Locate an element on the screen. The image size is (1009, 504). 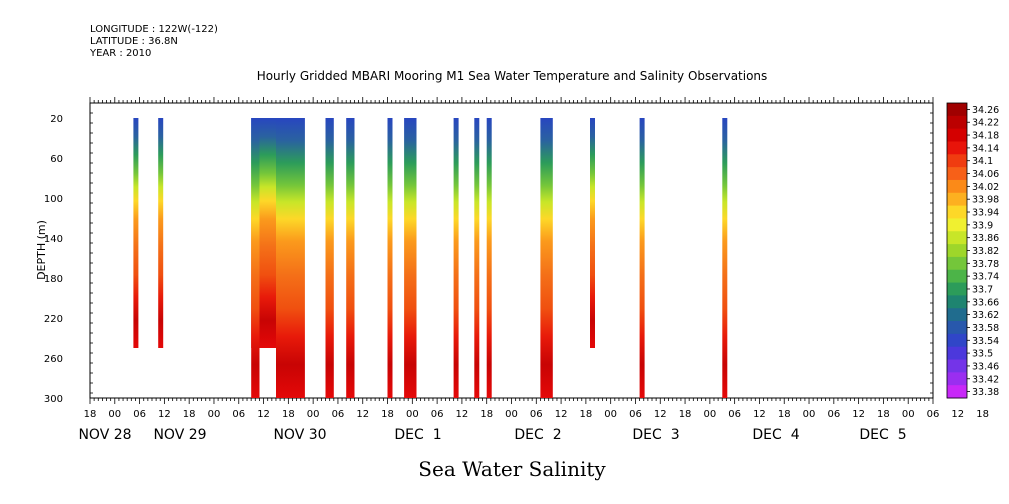
longitude-label: LONGITUDE : 122W(-122) is located at coordinates (154, 29).